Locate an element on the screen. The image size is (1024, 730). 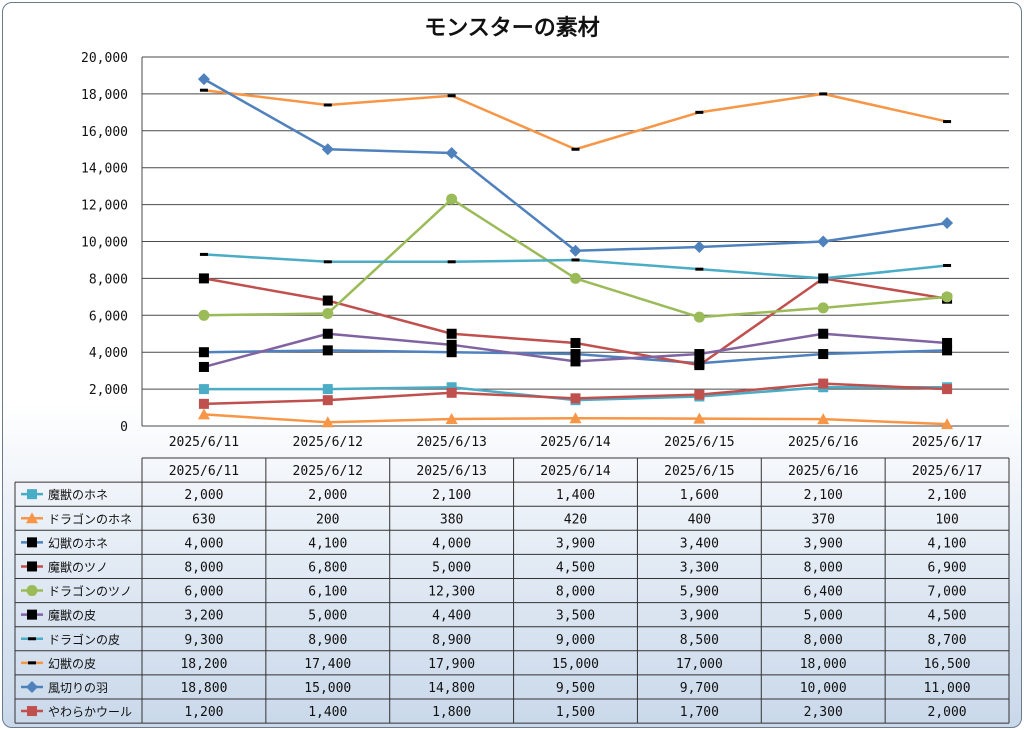
table-row-label: 魔獣のホネ is located at coordinates (78, 494).